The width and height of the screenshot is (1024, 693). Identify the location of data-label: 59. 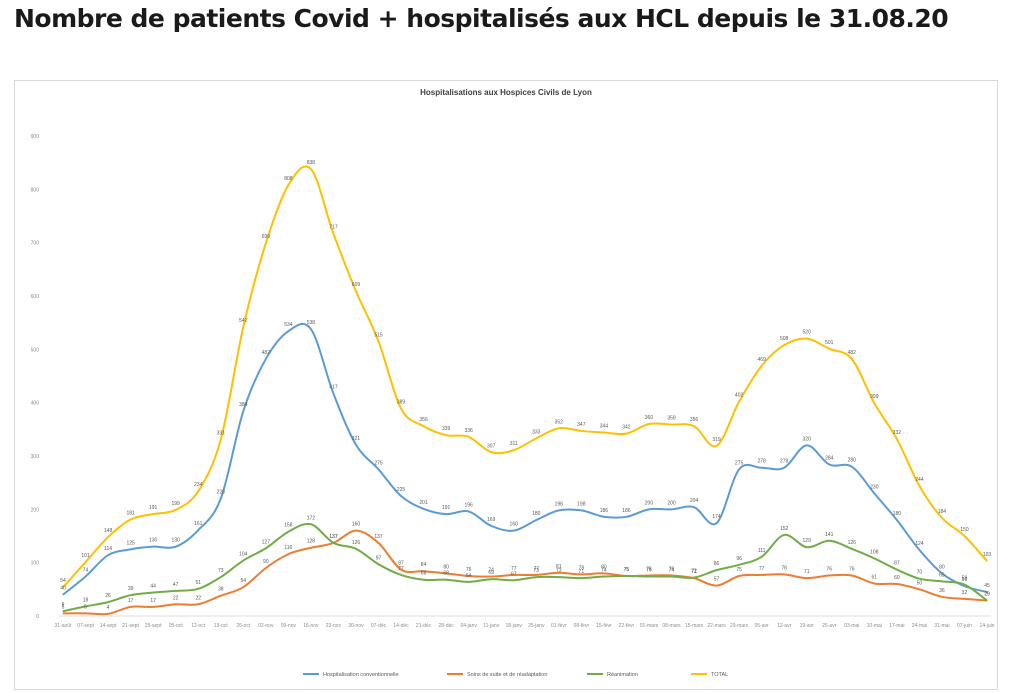
(965, 579).